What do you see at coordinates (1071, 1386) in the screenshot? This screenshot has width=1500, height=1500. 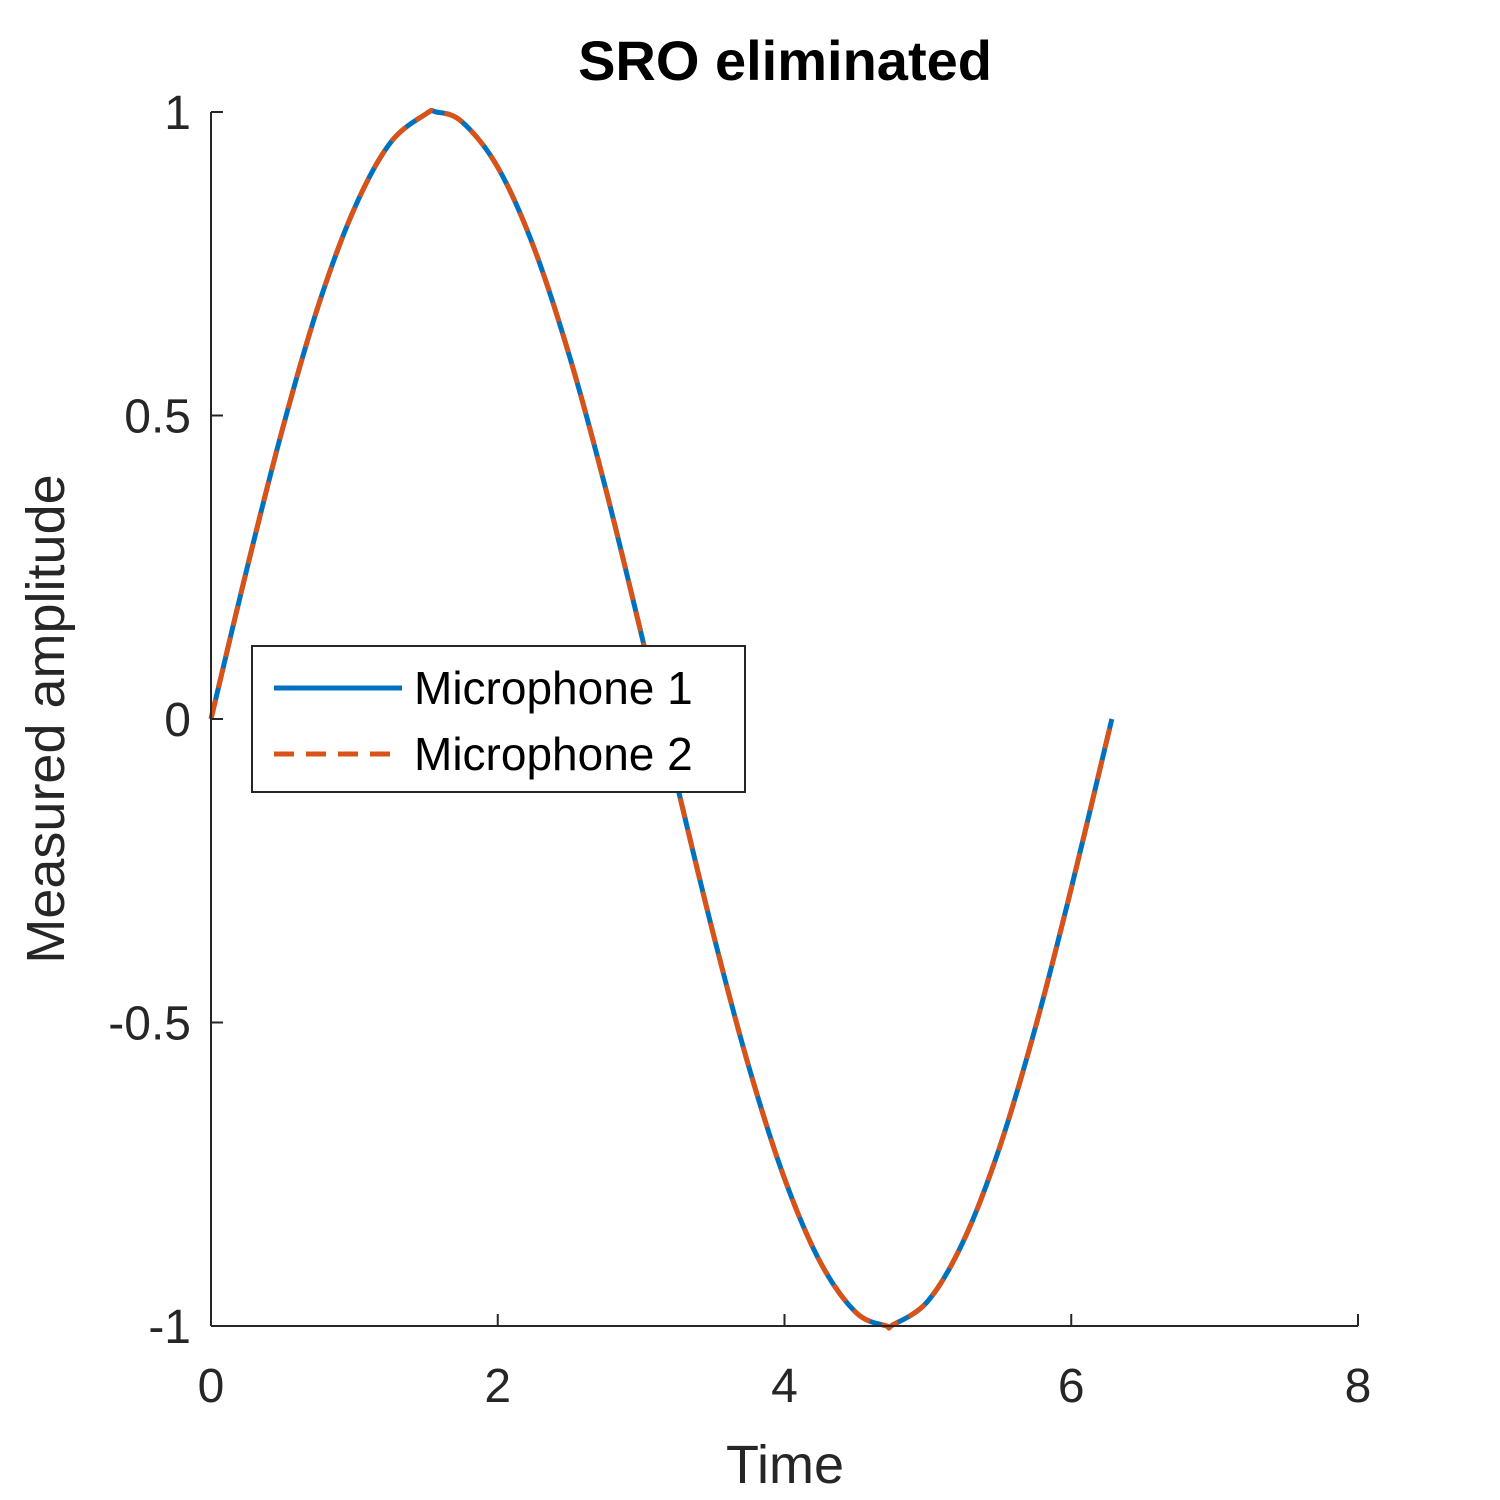 I see `x-tick-label: 6` at bounding box center [1071, 1386].